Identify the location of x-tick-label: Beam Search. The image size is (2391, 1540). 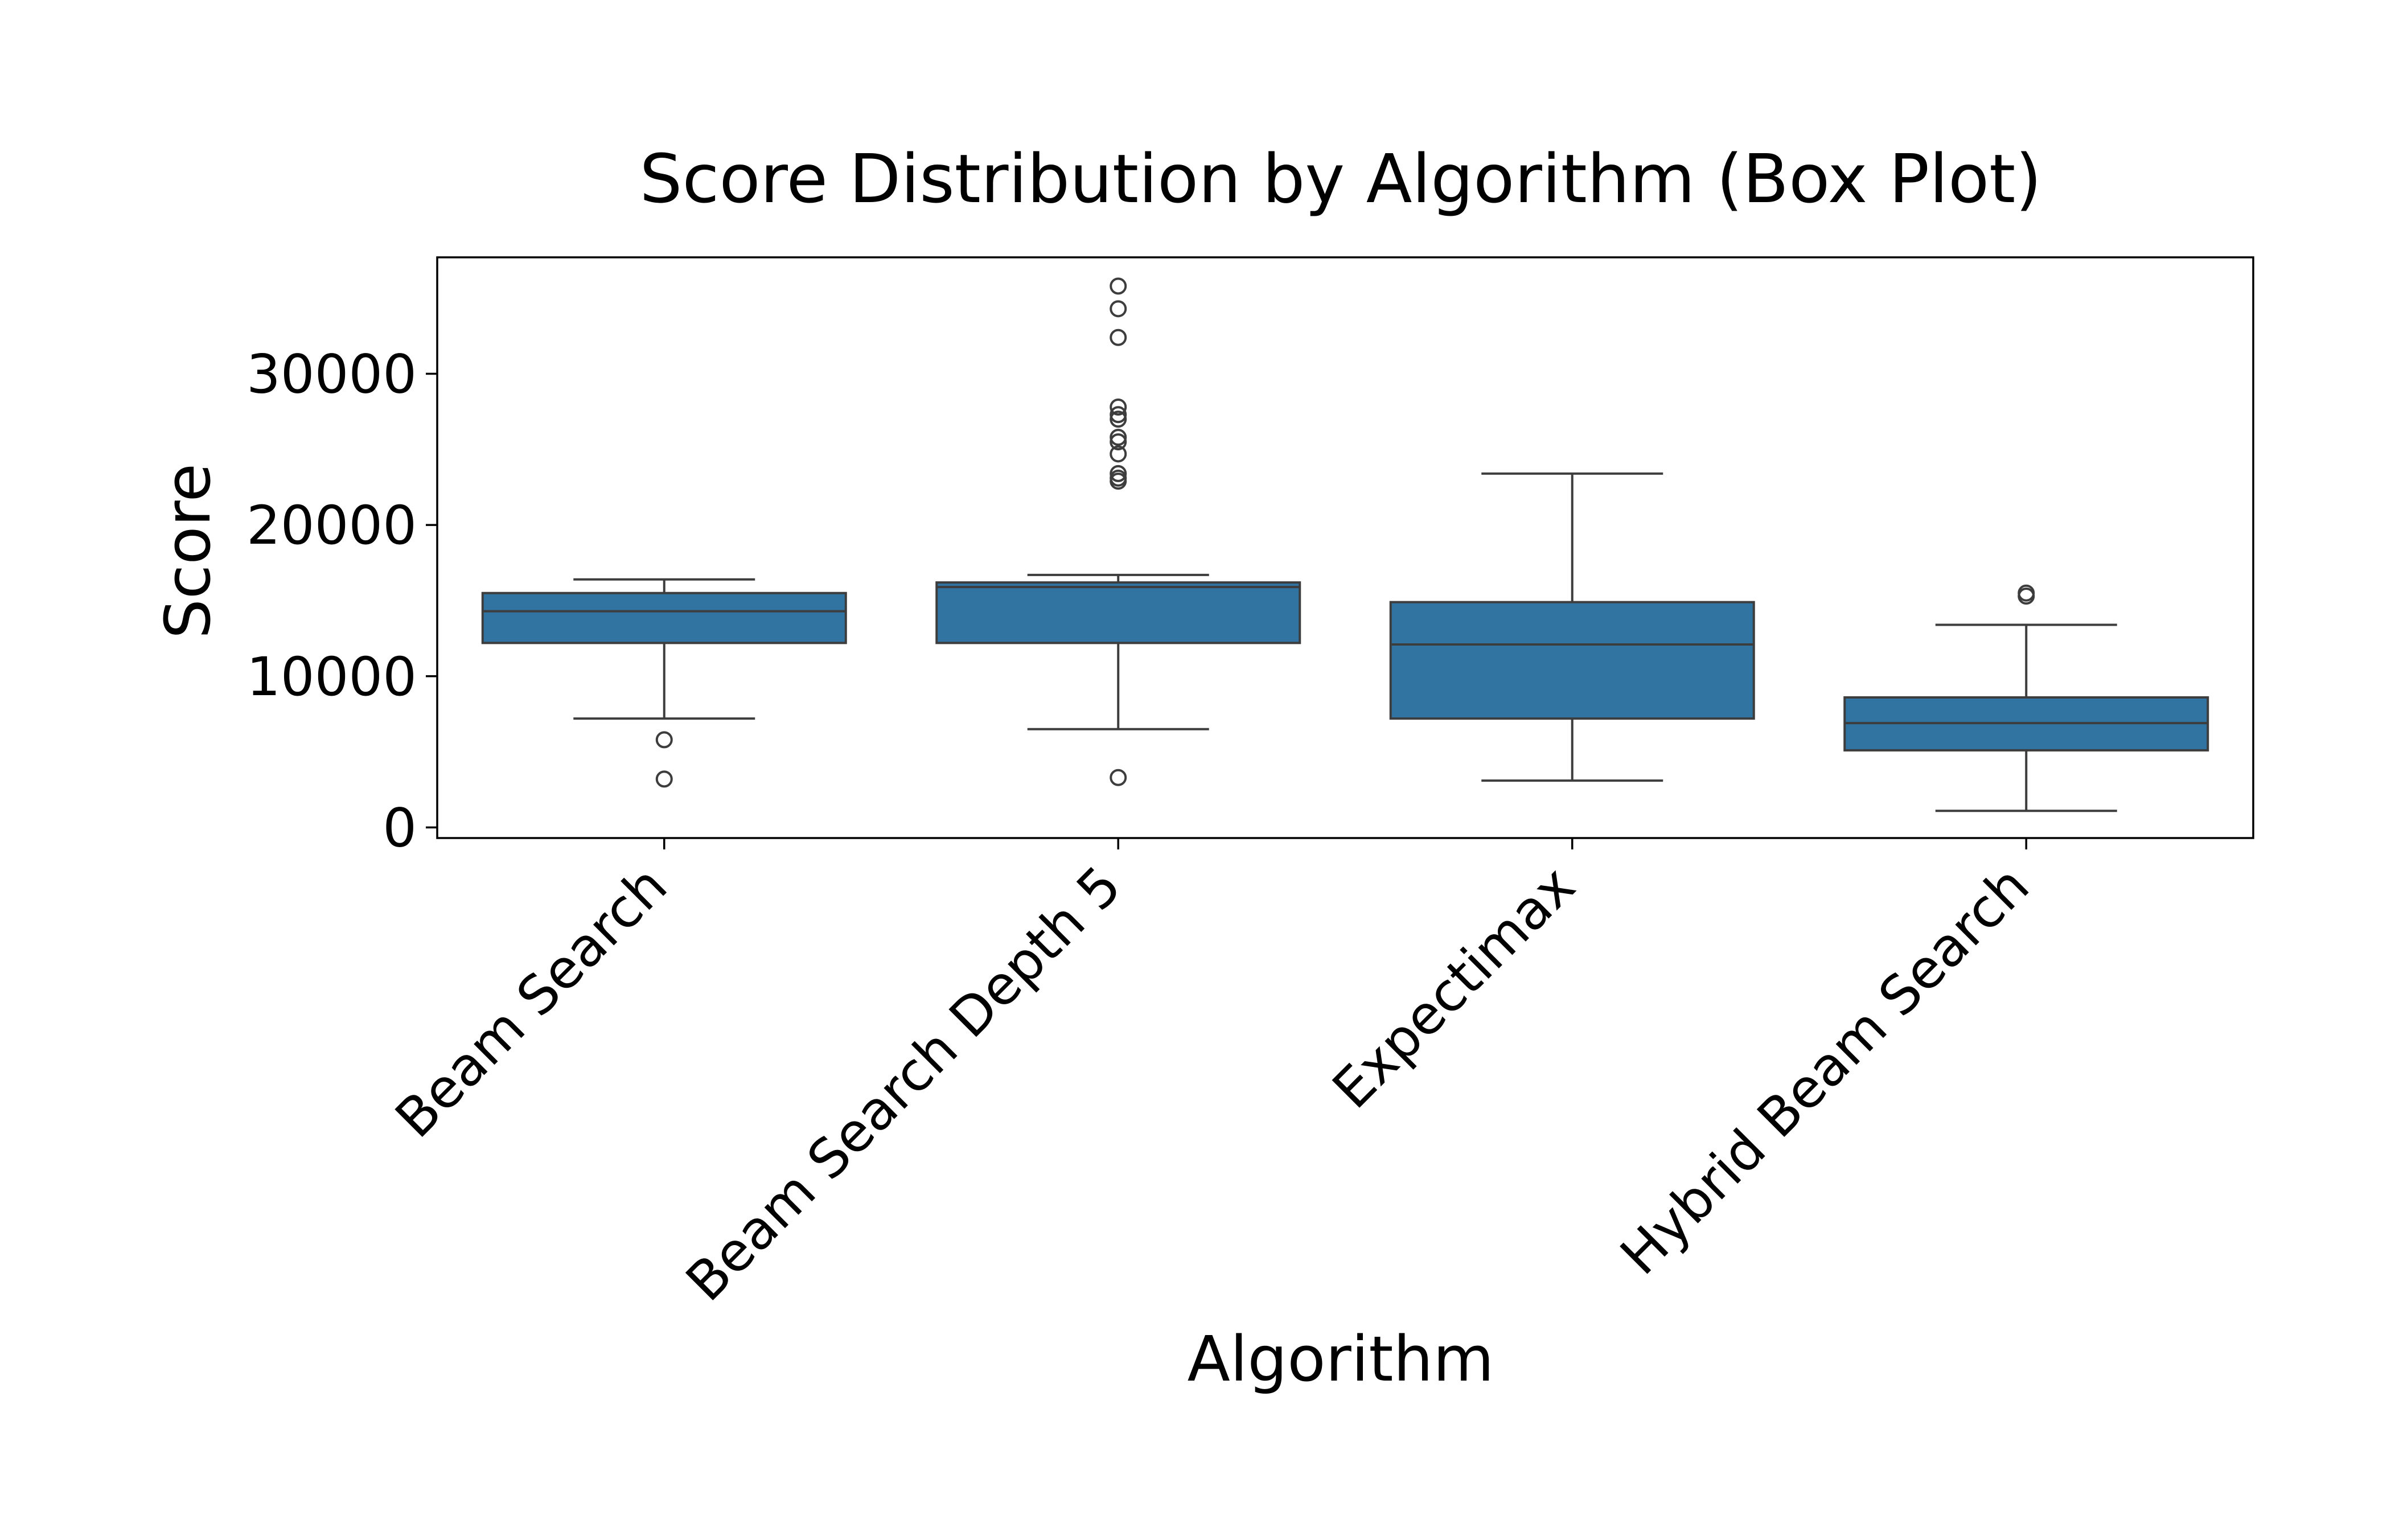
(531, 1002).